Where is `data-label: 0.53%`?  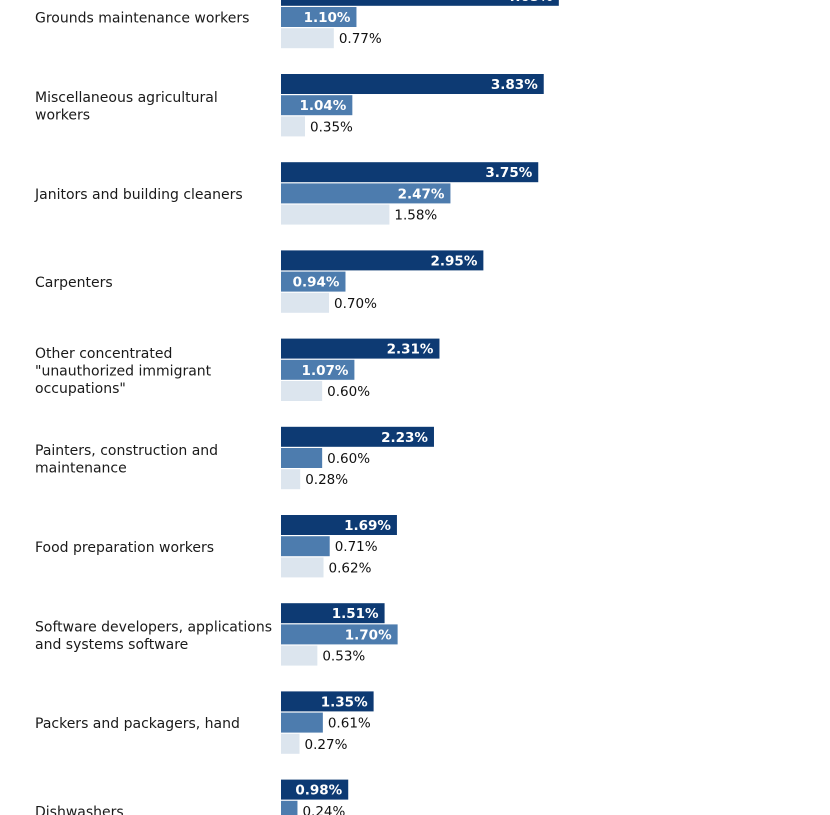
data-label: 0.53% is located at coordinates (343, 657).